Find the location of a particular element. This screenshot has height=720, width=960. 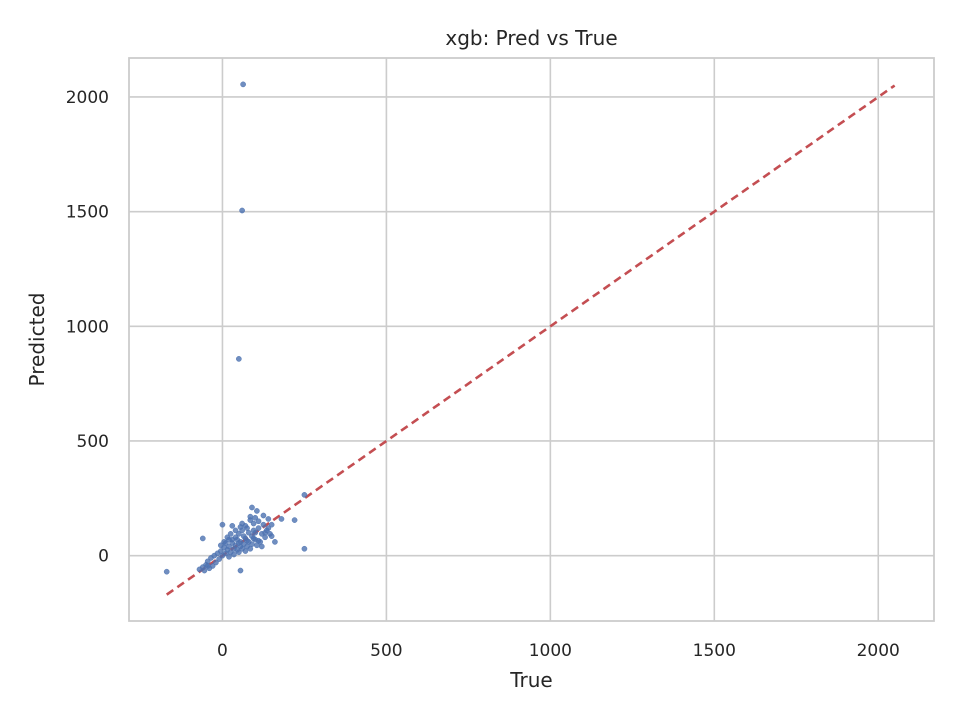

y-tick-label: 0 is located at coordinates (103, 557).